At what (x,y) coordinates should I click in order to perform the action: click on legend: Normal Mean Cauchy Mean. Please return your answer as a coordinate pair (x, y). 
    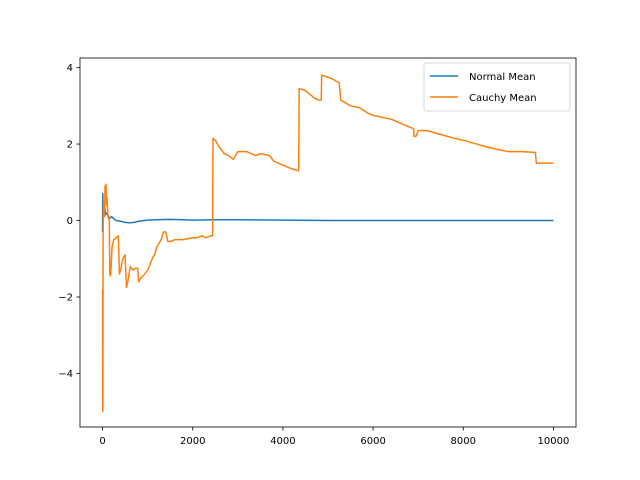
    Looking at the image, I should click on (497, 87).